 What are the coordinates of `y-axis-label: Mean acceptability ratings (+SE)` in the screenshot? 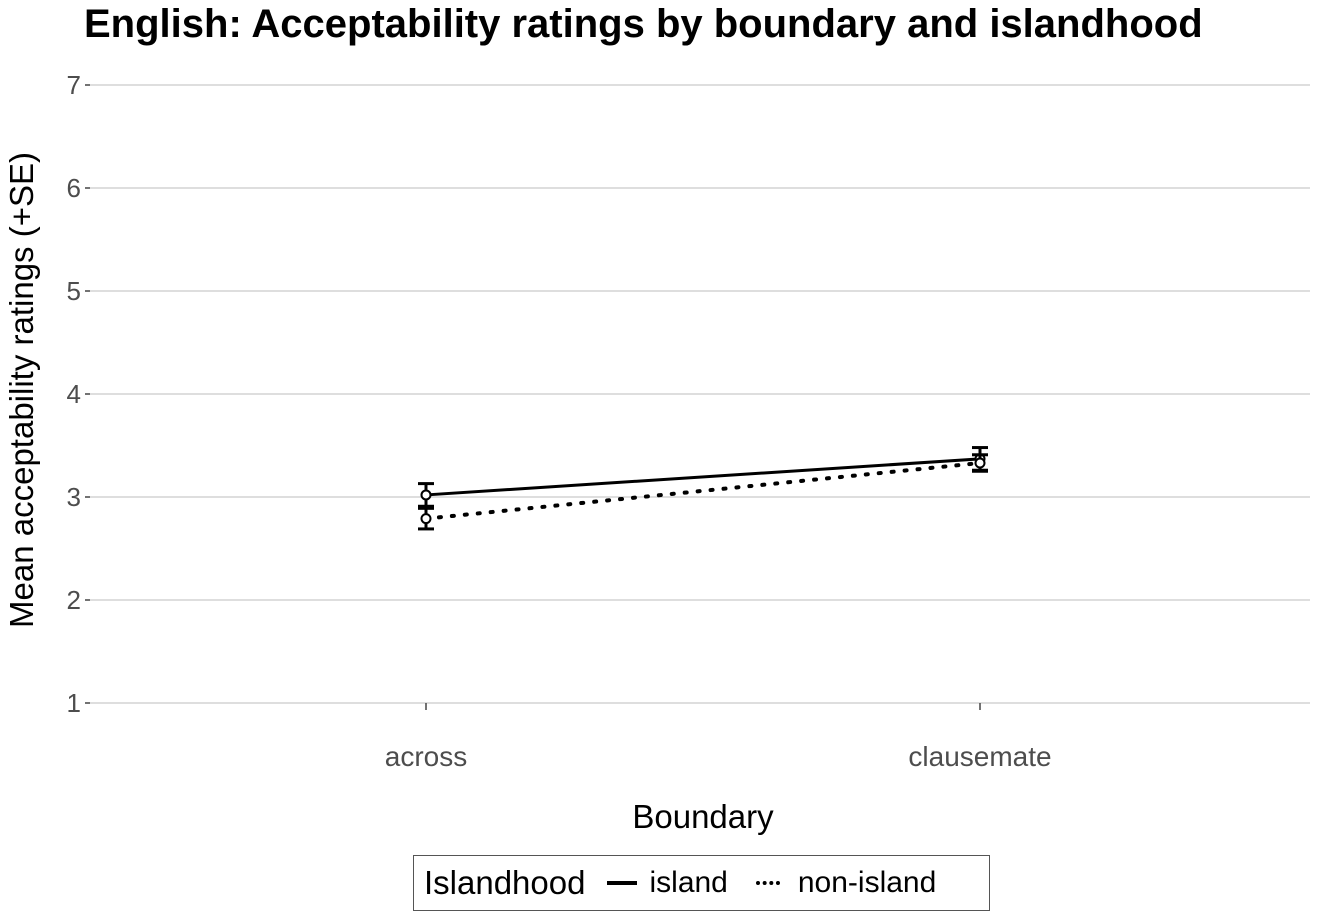 It's located at (21, 390).